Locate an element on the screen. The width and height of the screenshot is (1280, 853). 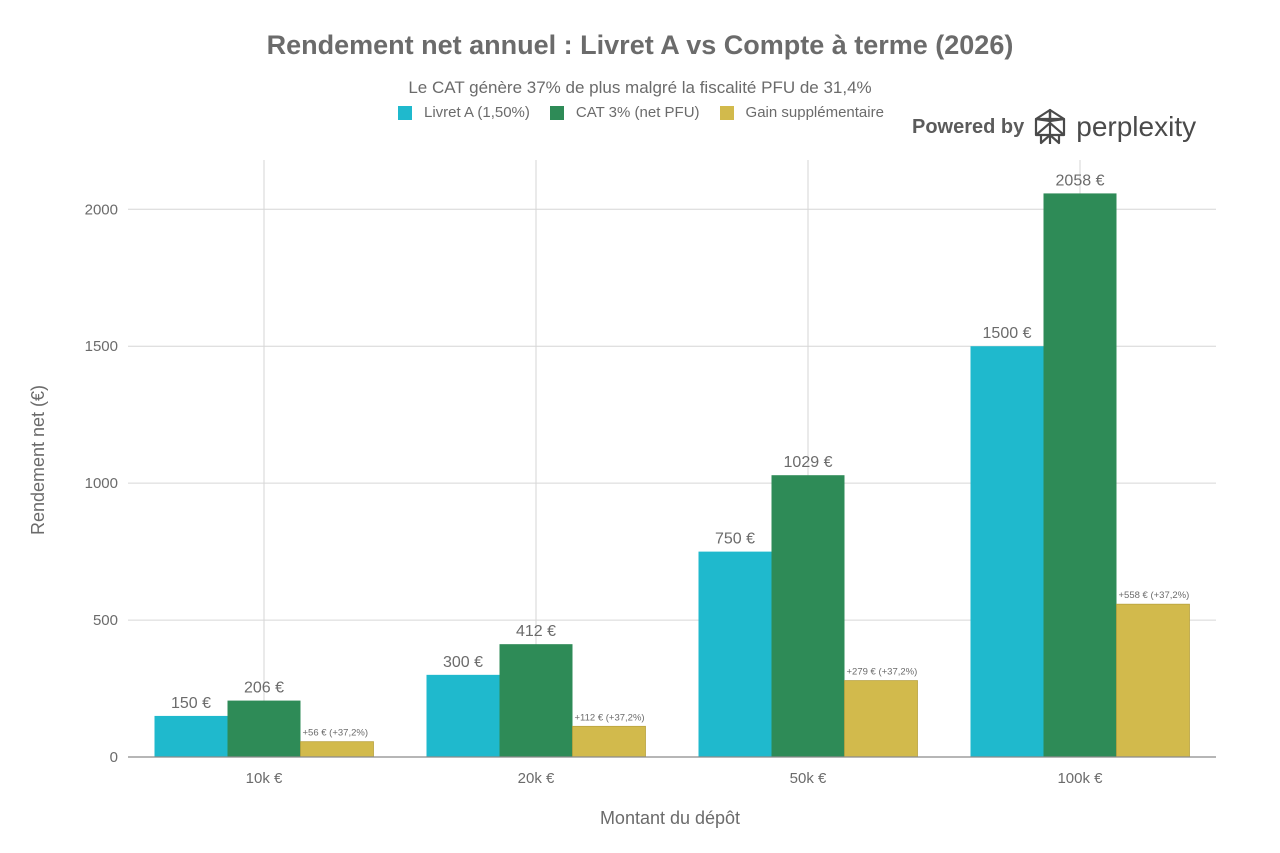
x-tick-label: 10k € is located at coordinates (264, 778).